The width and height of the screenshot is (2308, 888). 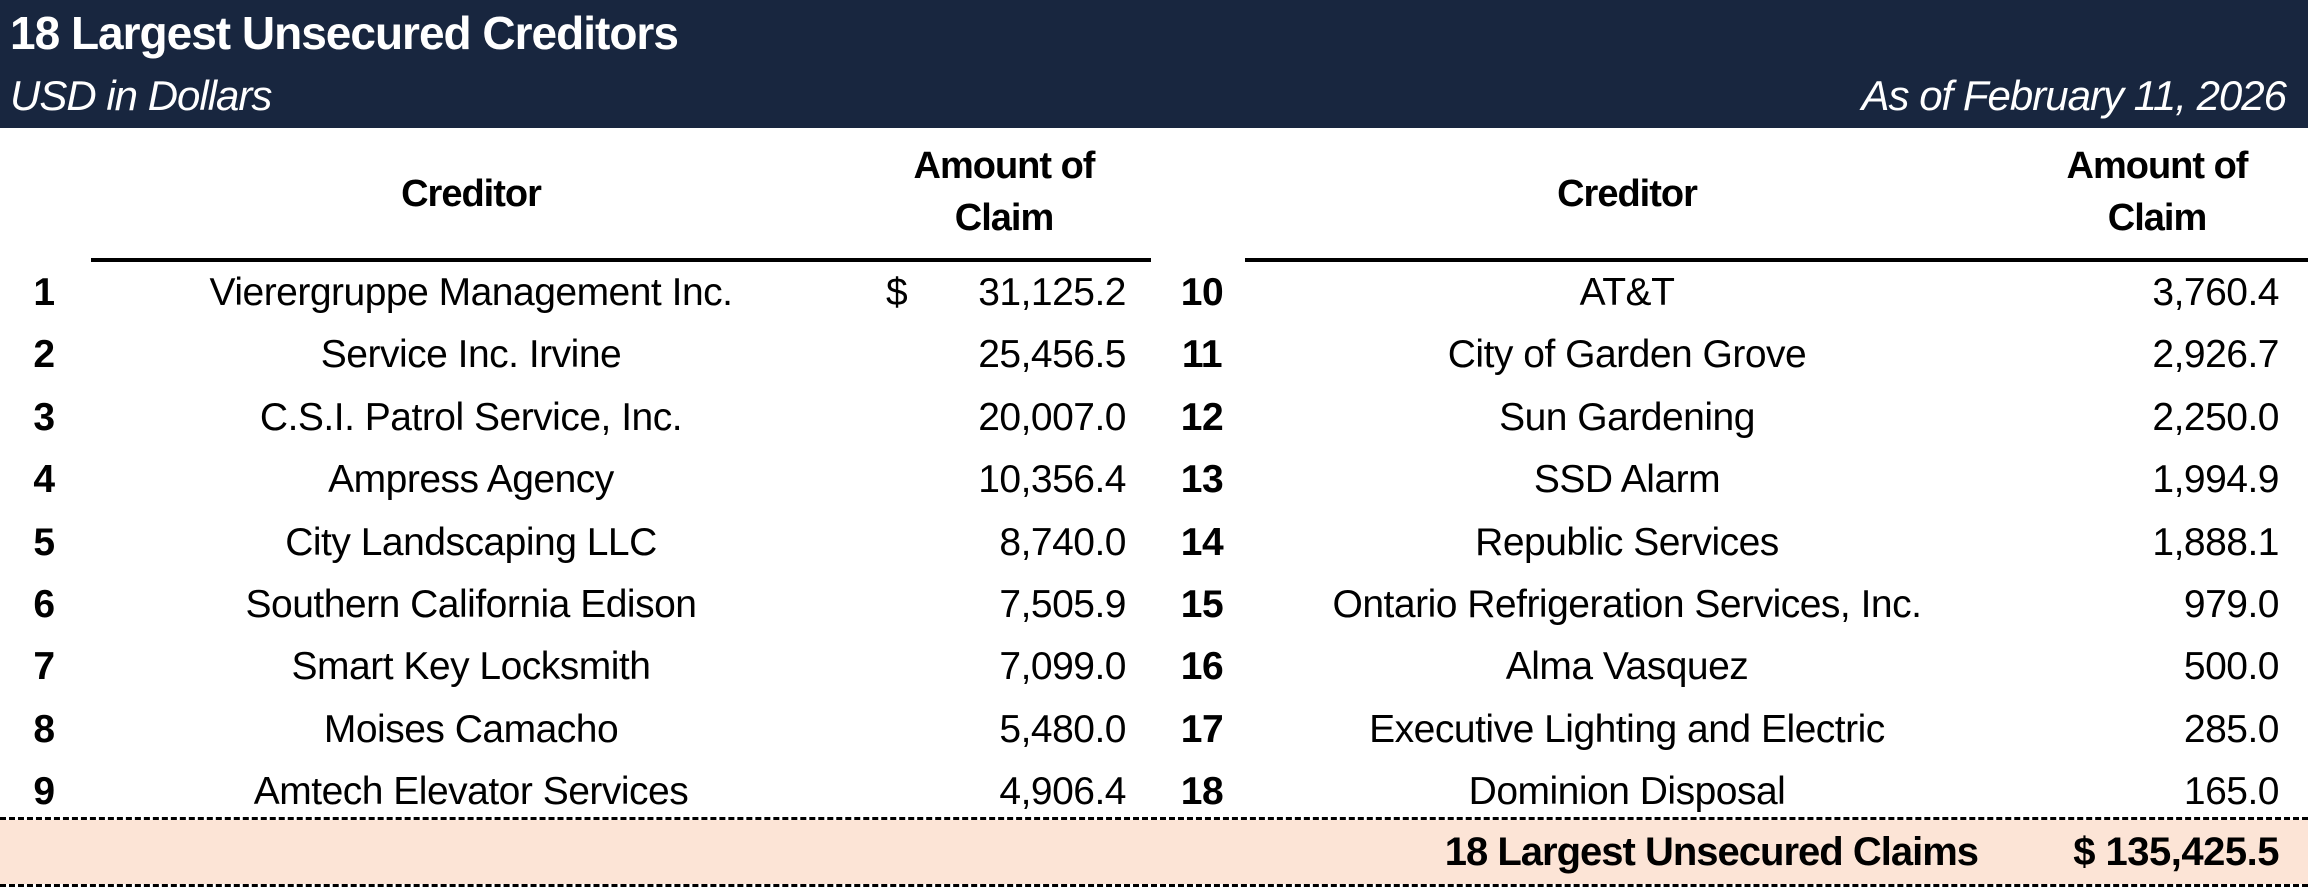 I want to click on currency-subtitle: USD in Dollars, so click(x=141, y=95).